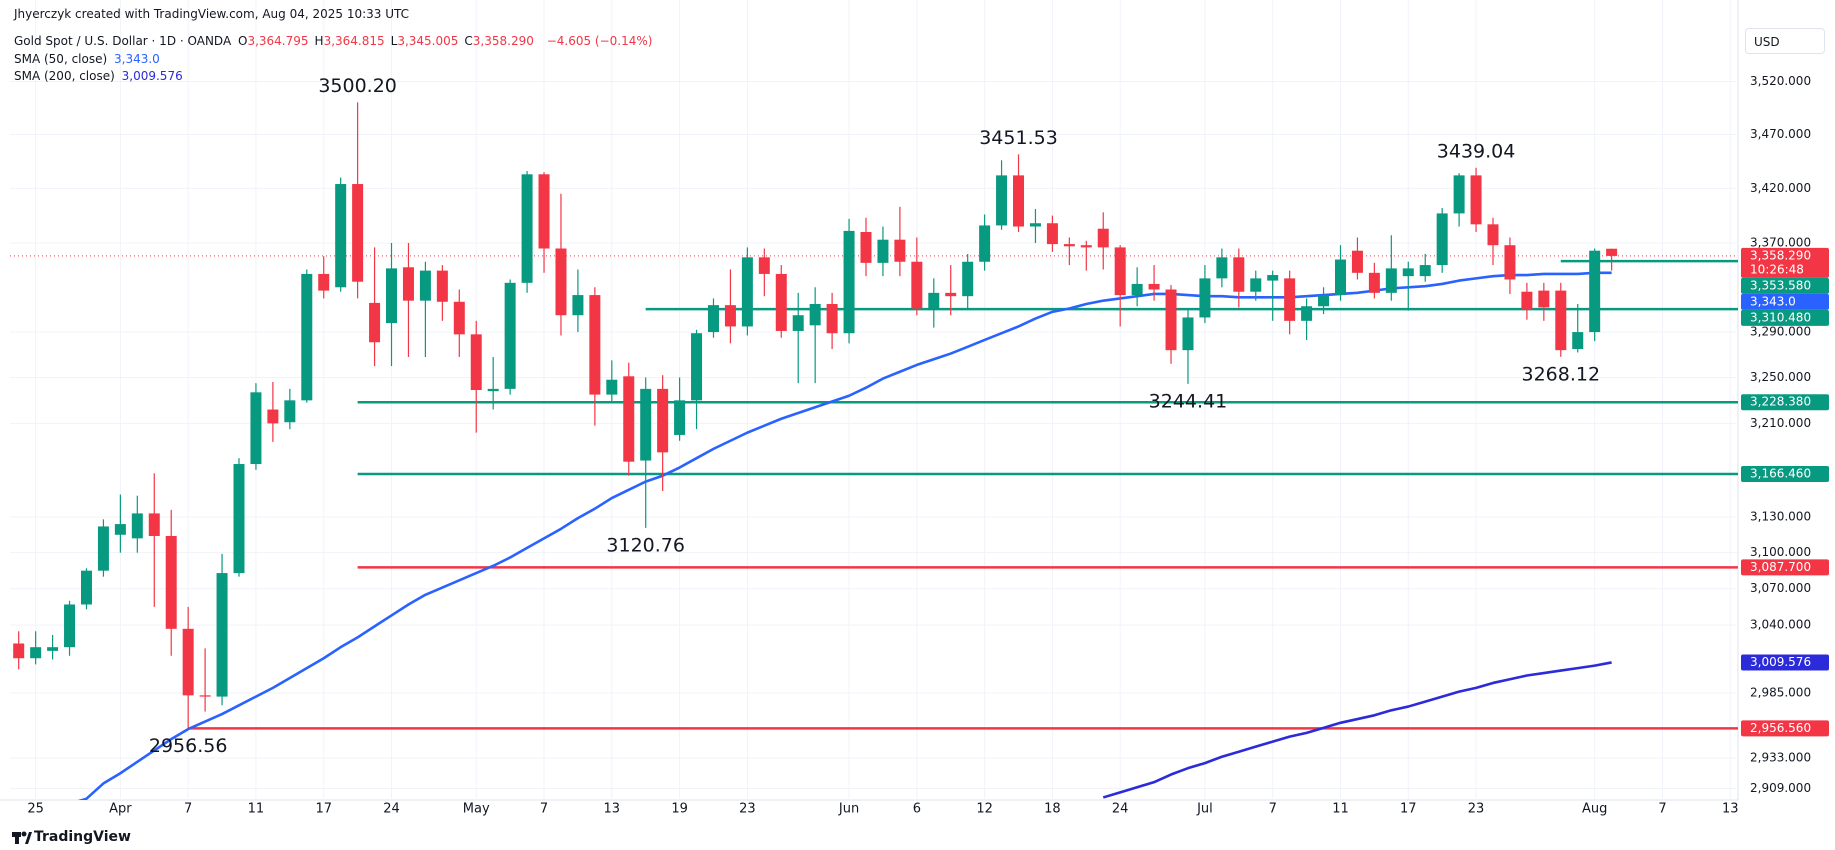 The width and height of the screenshot is (1835, 850). I want to click on x-tick-label: 17, so click(323, 809).